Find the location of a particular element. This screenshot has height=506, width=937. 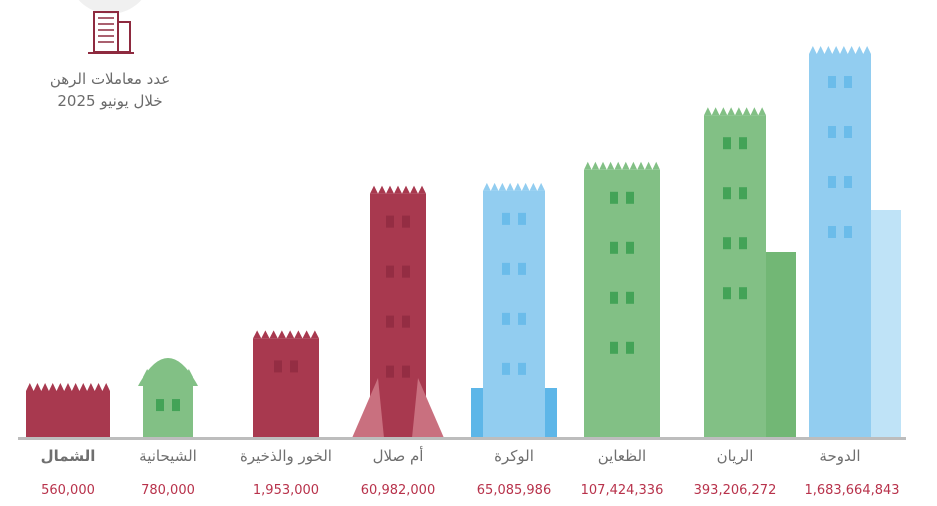

category-label: الشيحانية is located at coordinates (168, 456).